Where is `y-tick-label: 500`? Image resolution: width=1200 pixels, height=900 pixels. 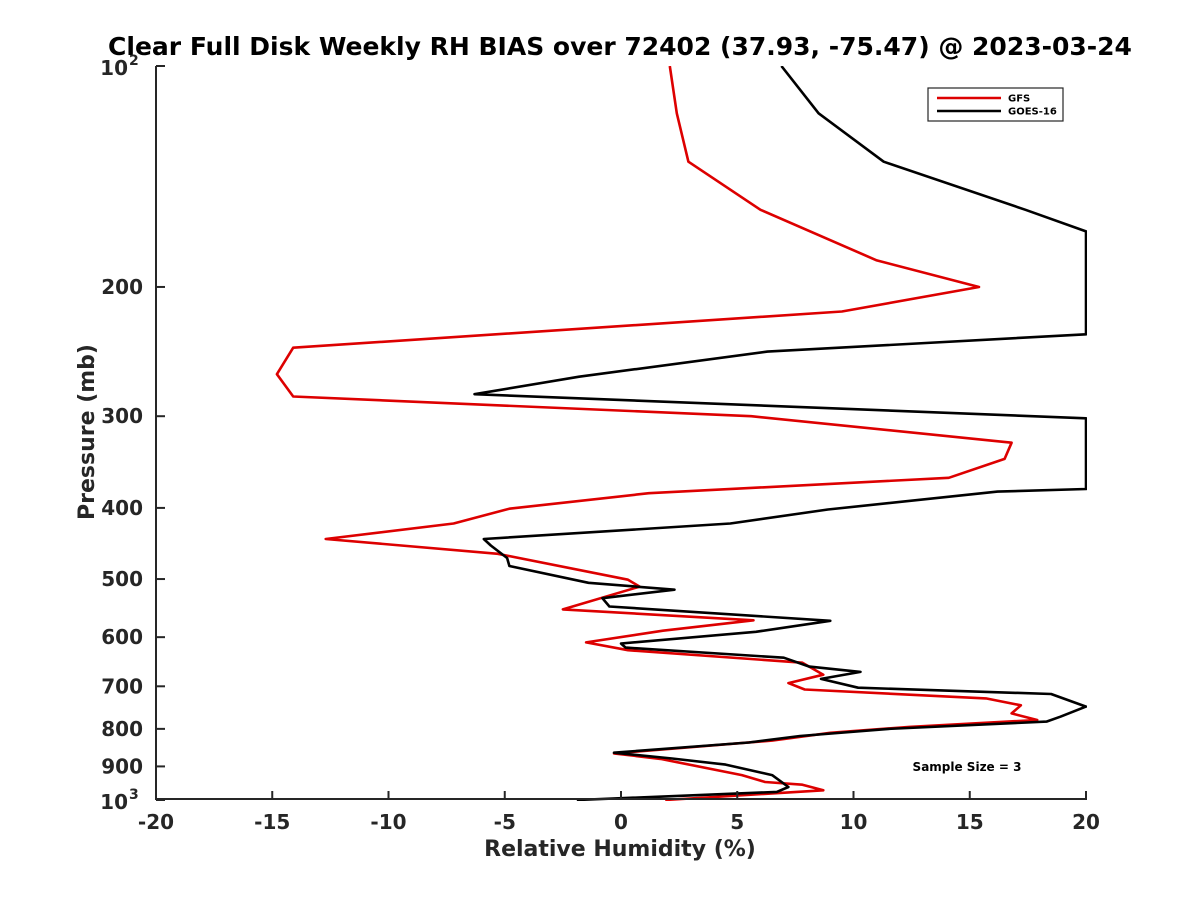
y-tick-label: 500 is located at coordinates (122, 579).